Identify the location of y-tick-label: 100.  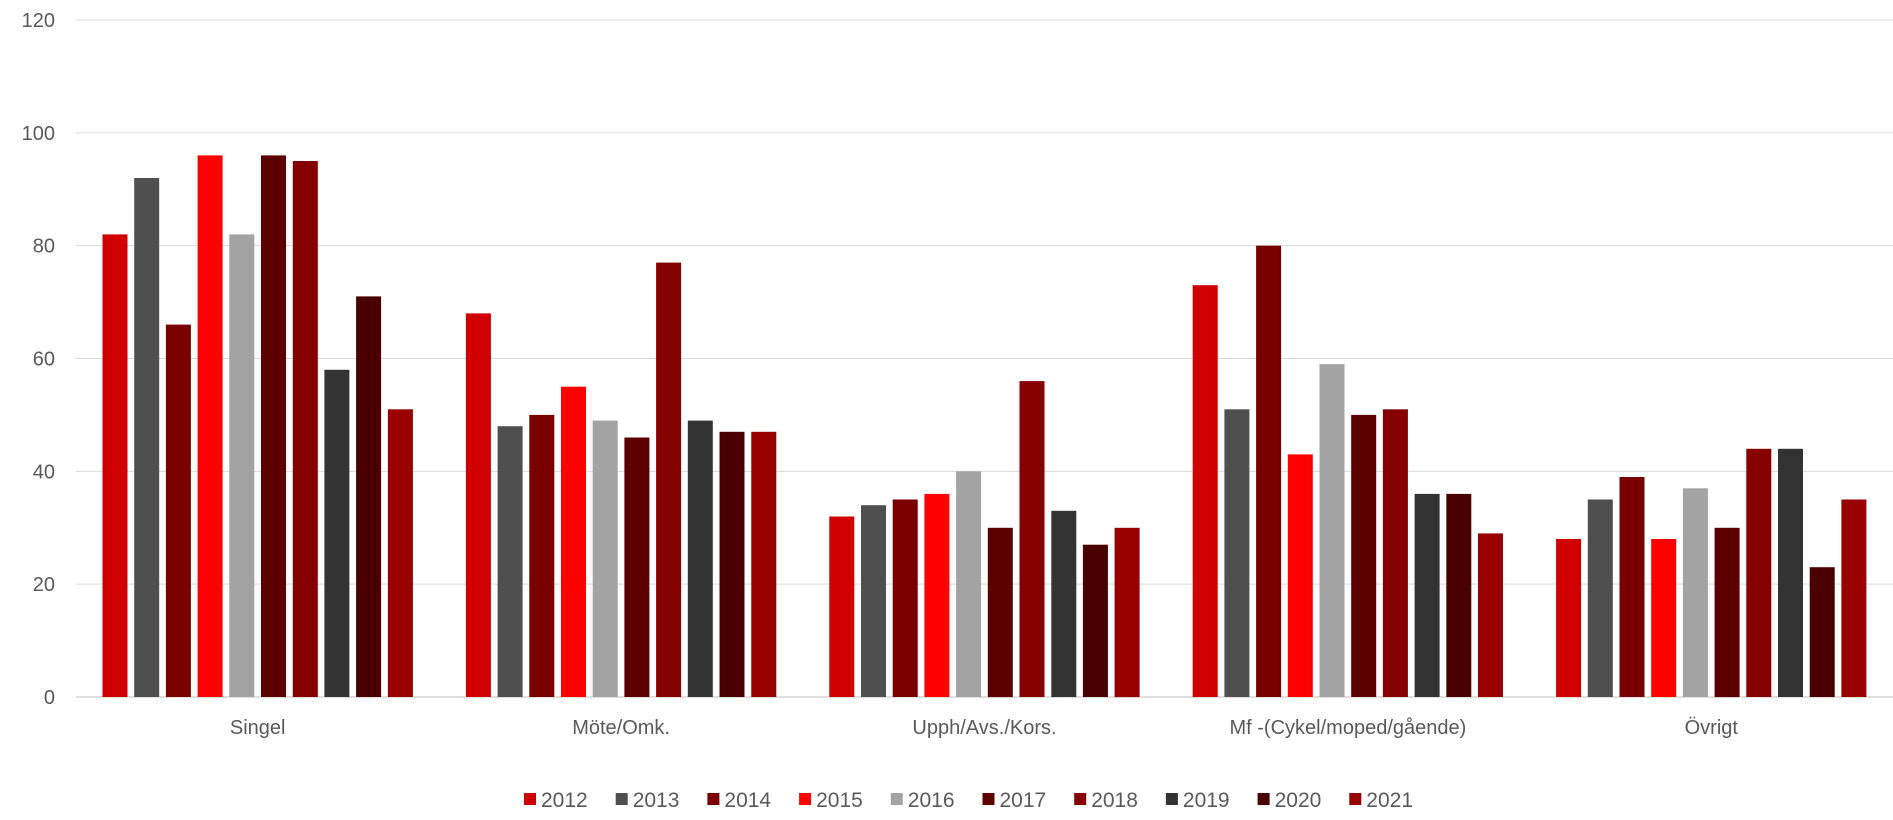
(38, 134).